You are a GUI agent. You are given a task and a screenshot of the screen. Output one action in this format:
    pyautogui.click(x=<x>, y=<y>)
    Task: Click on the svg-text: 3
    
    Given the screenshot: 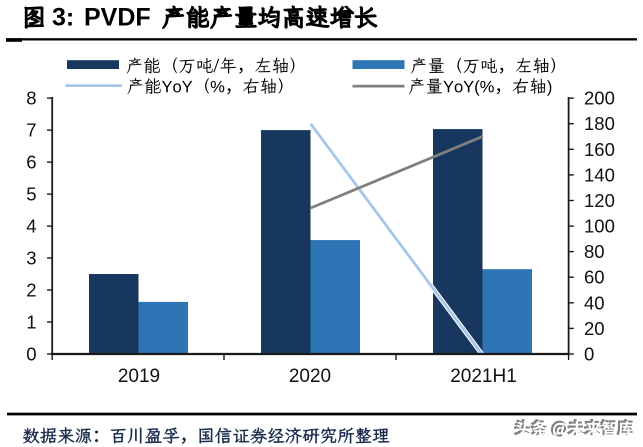 What is the action you would take?
    pyautogui.click(x=31, y=258)
    